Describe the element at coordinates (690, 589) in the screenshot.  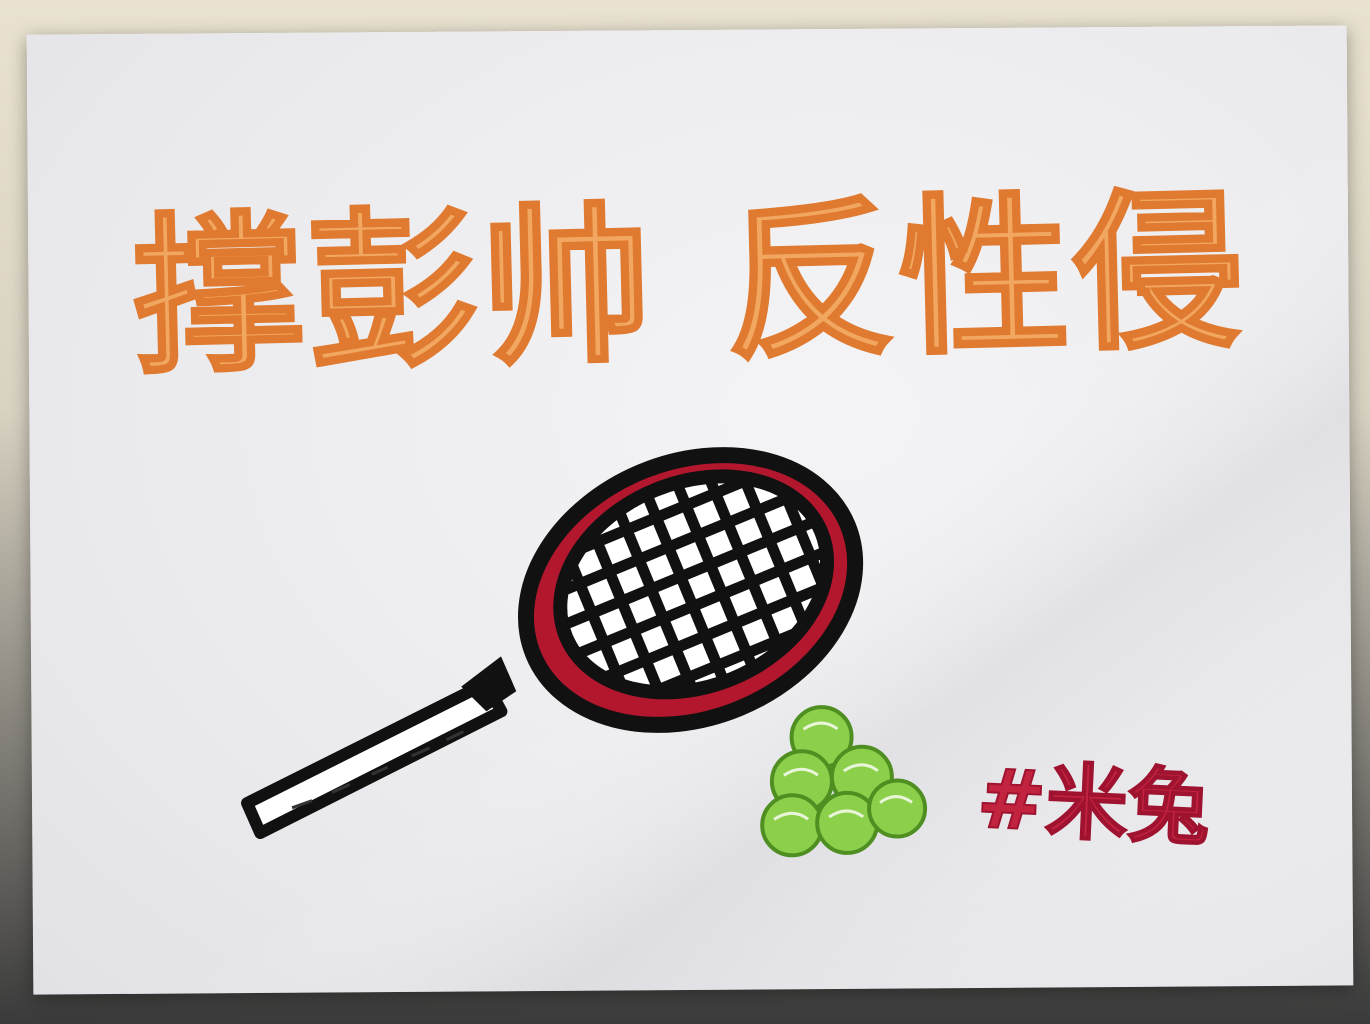
I see `racket-head` at that location.